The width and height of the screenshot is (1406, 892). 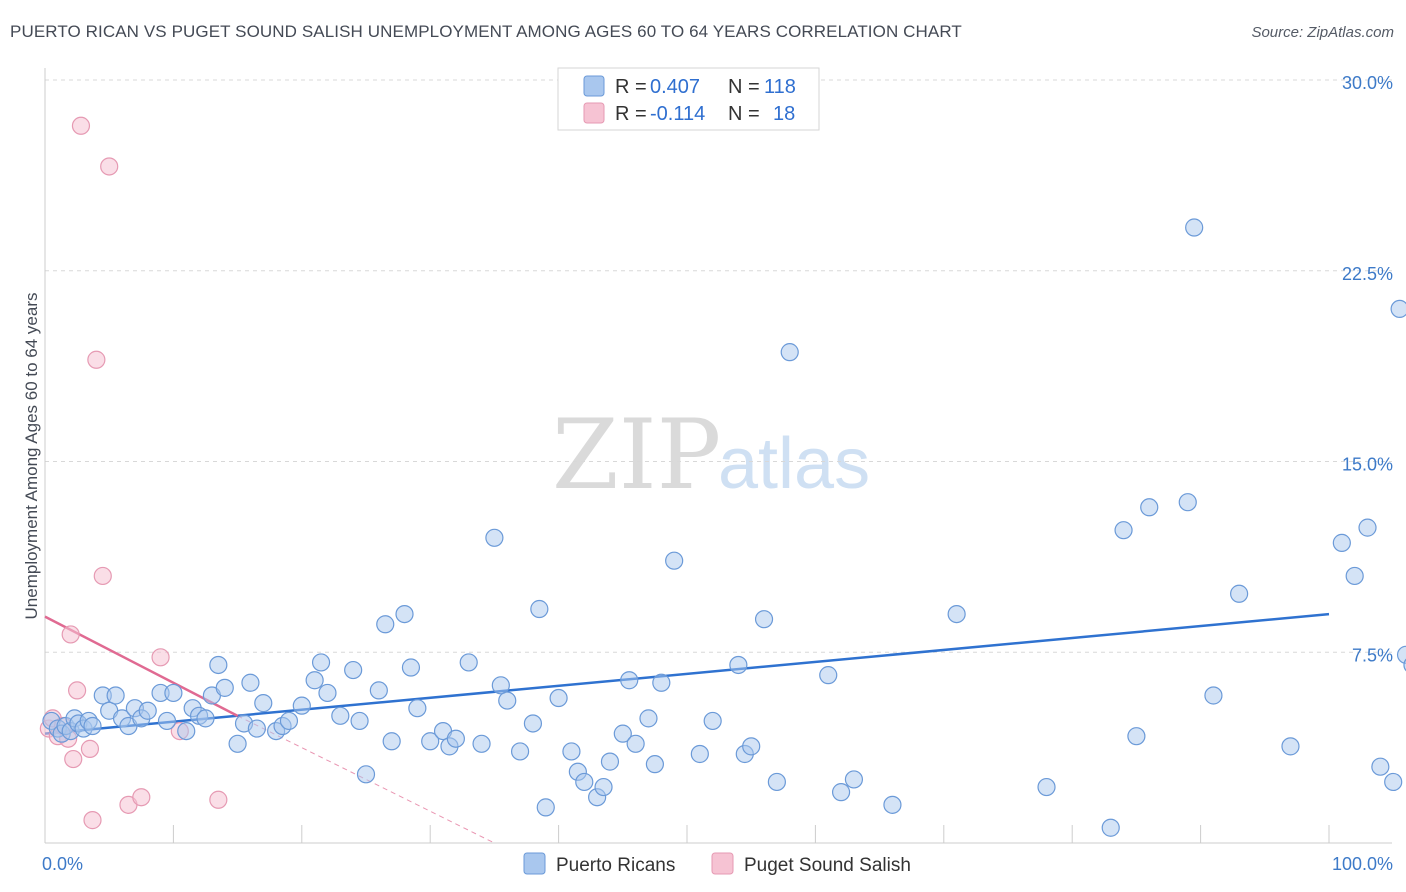 What do you see at coordinates (780, 87) in the screenshot?
I see `legend-n-value-1: 118` at bounding box center [780, 87].